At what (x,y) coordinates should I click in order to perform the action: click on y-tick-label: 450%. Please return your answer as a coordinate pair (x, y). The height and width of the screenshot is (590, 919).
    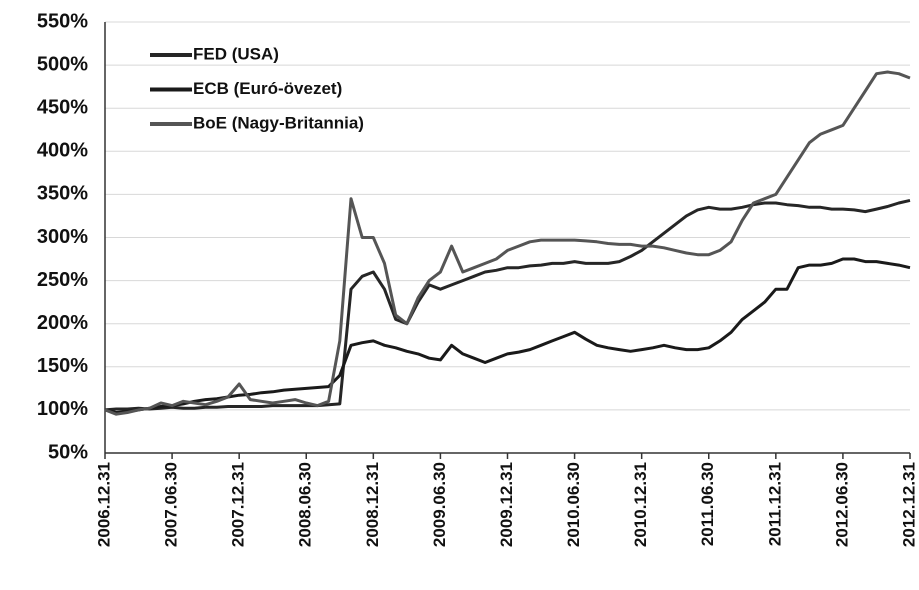
    Looking at the image, I should click on (62, 107).